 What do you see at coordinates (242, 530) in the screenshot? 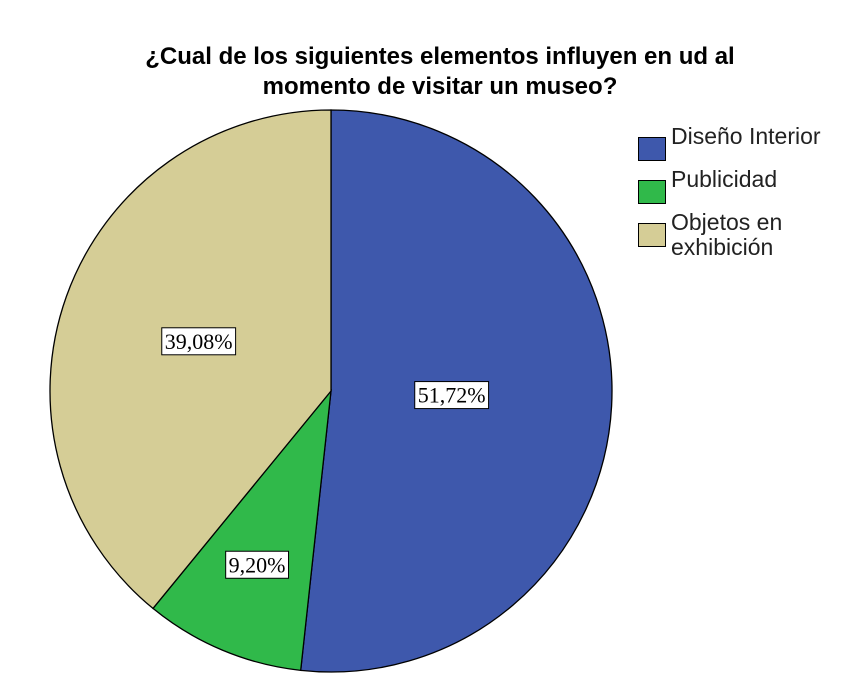
I see `pie-slice` at bounding box center [242, 530].